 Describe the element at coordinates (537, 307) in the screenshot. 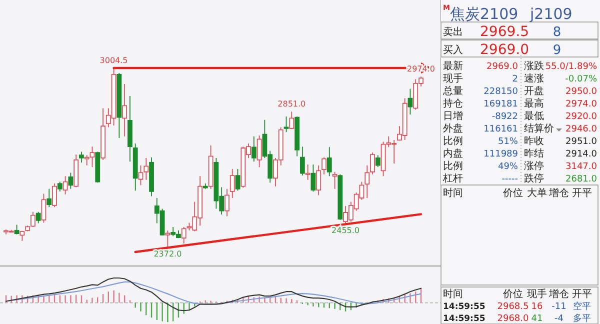

I see `text: 16` at that location.